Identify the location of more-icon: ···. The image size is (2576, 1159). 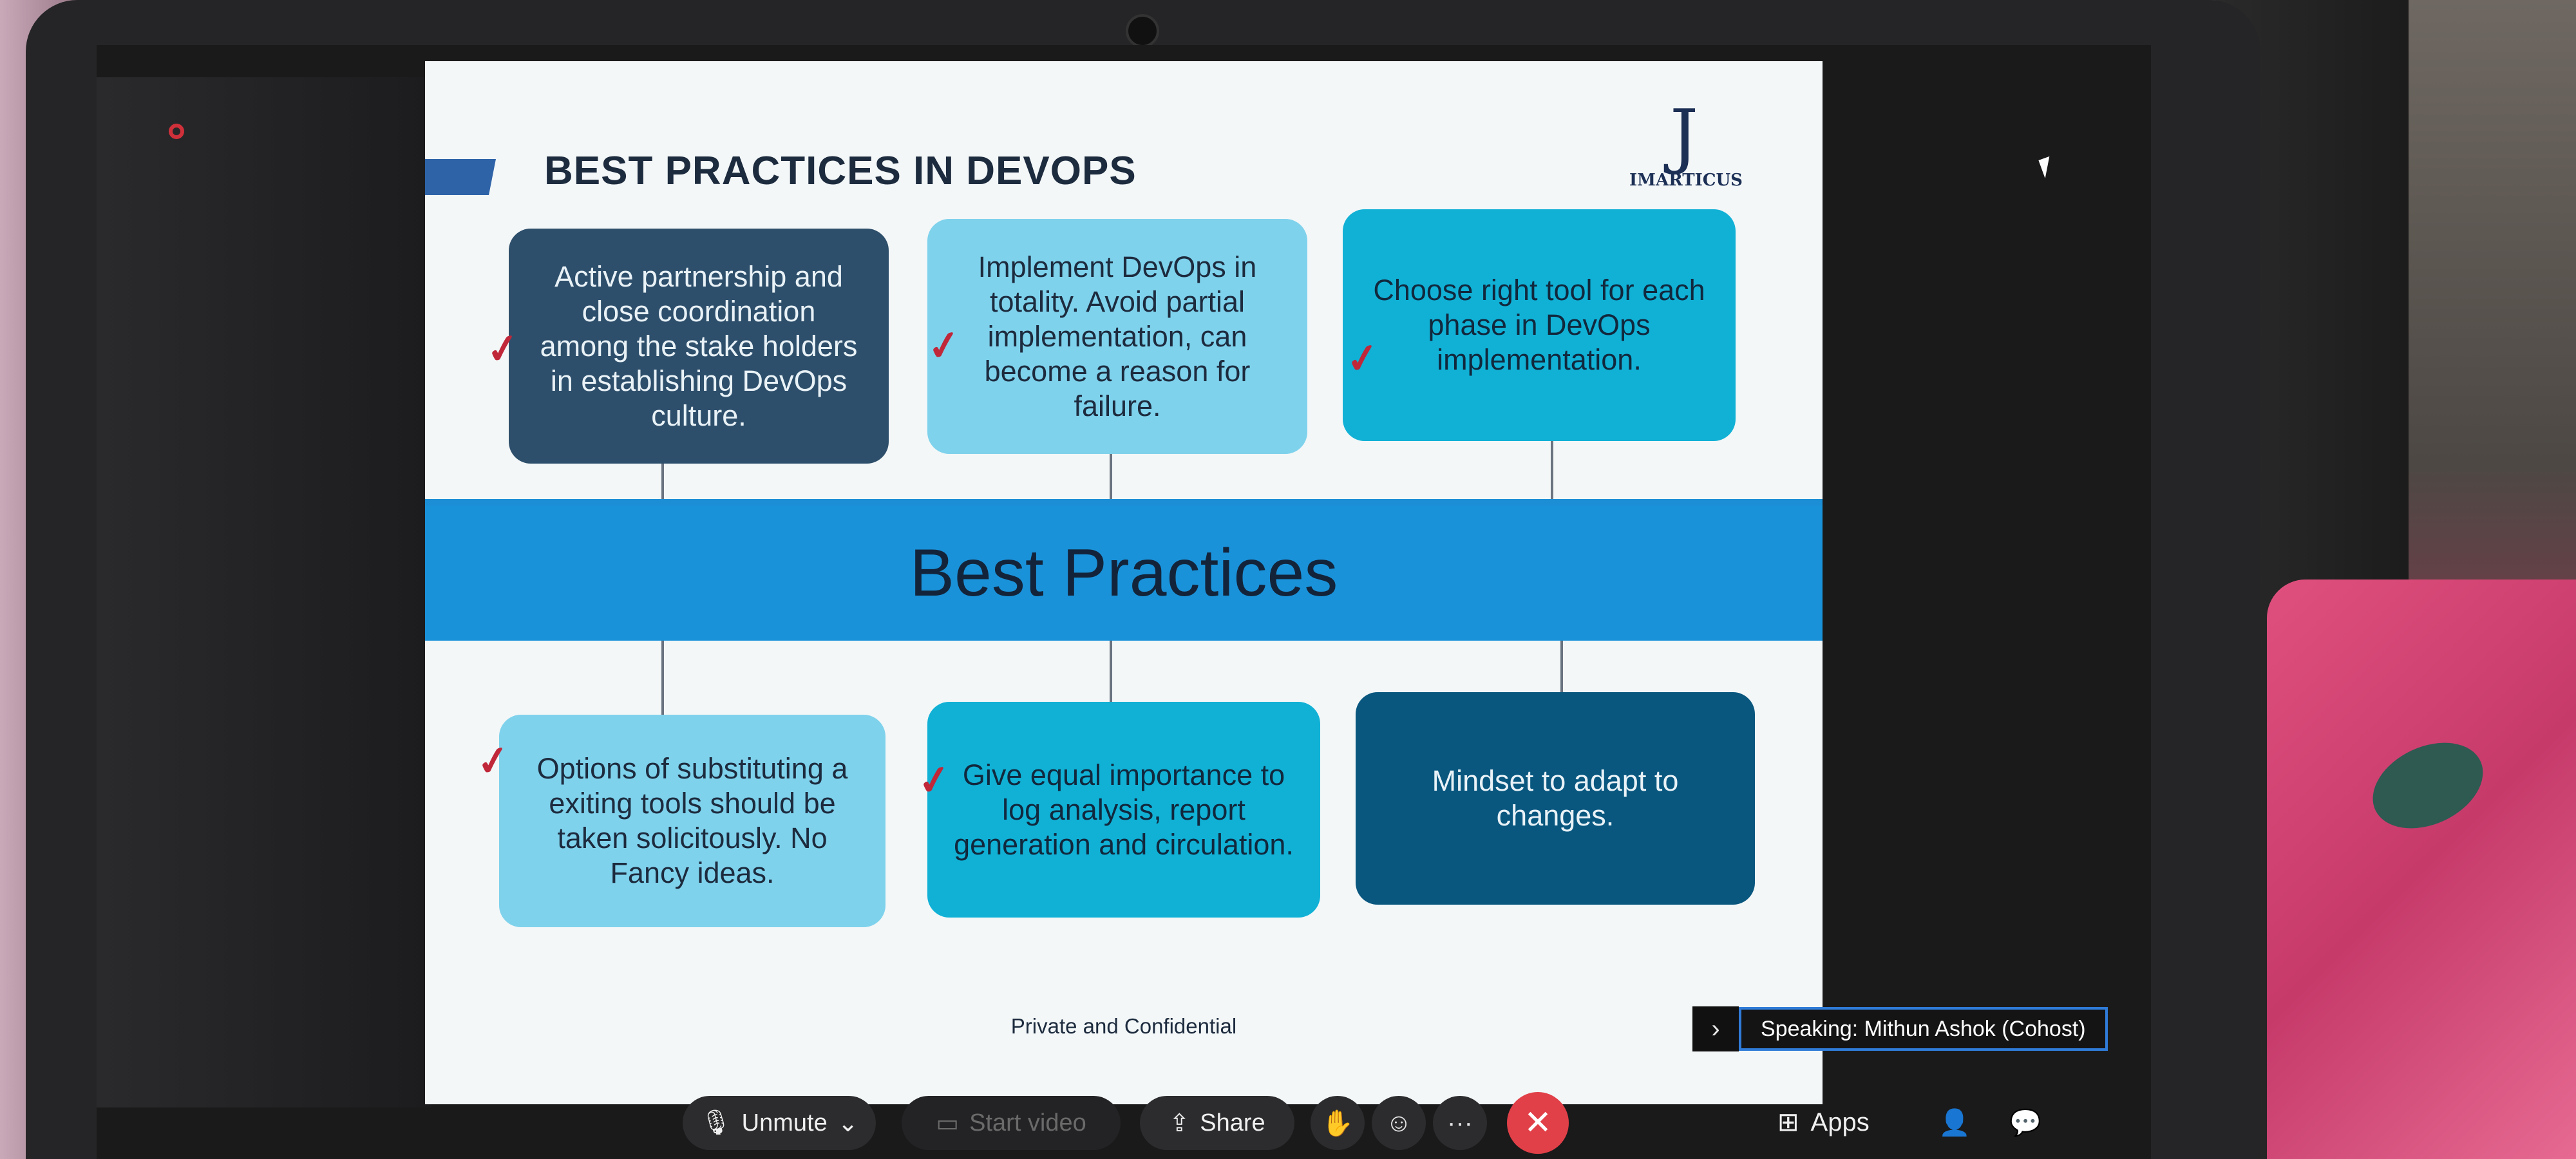
(1460, 1122).